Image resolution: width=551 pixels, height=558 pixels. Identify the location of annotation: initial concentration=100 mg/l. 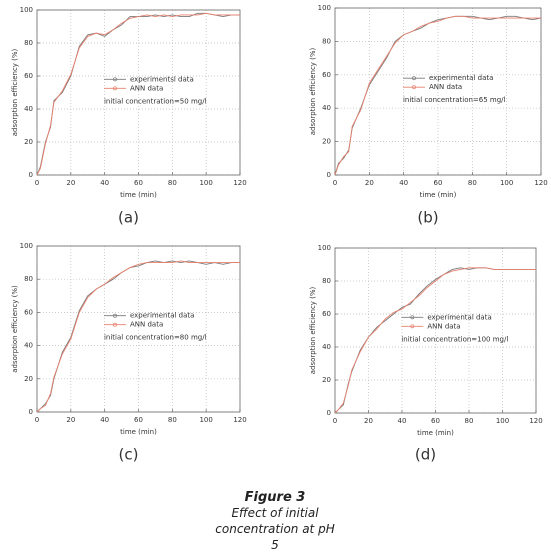
(454, 339).